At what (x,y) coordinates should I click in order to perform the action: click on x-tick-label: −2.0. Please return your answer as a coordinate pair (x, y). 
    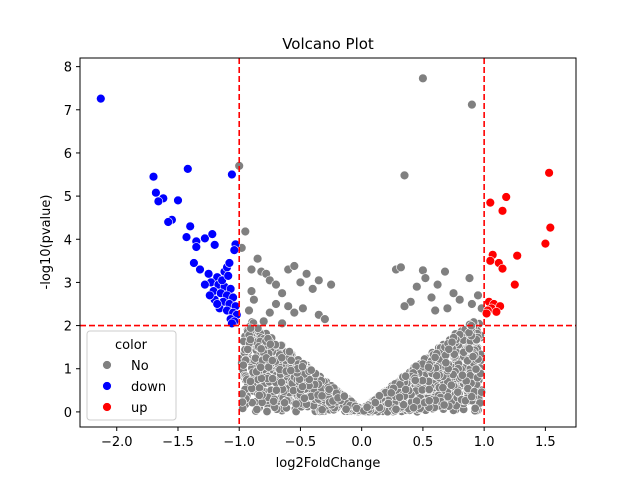
    Looking at the image, I should click on (117, 442).